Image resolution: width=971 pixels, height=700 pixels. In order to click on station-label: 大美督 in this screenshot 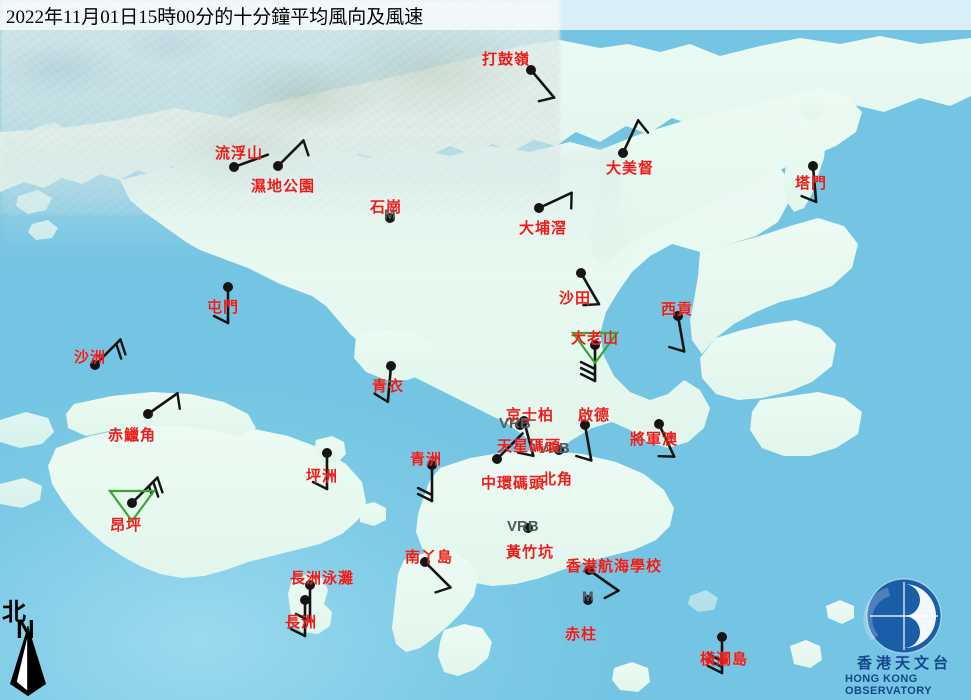, I will do `click(630, 169)`.